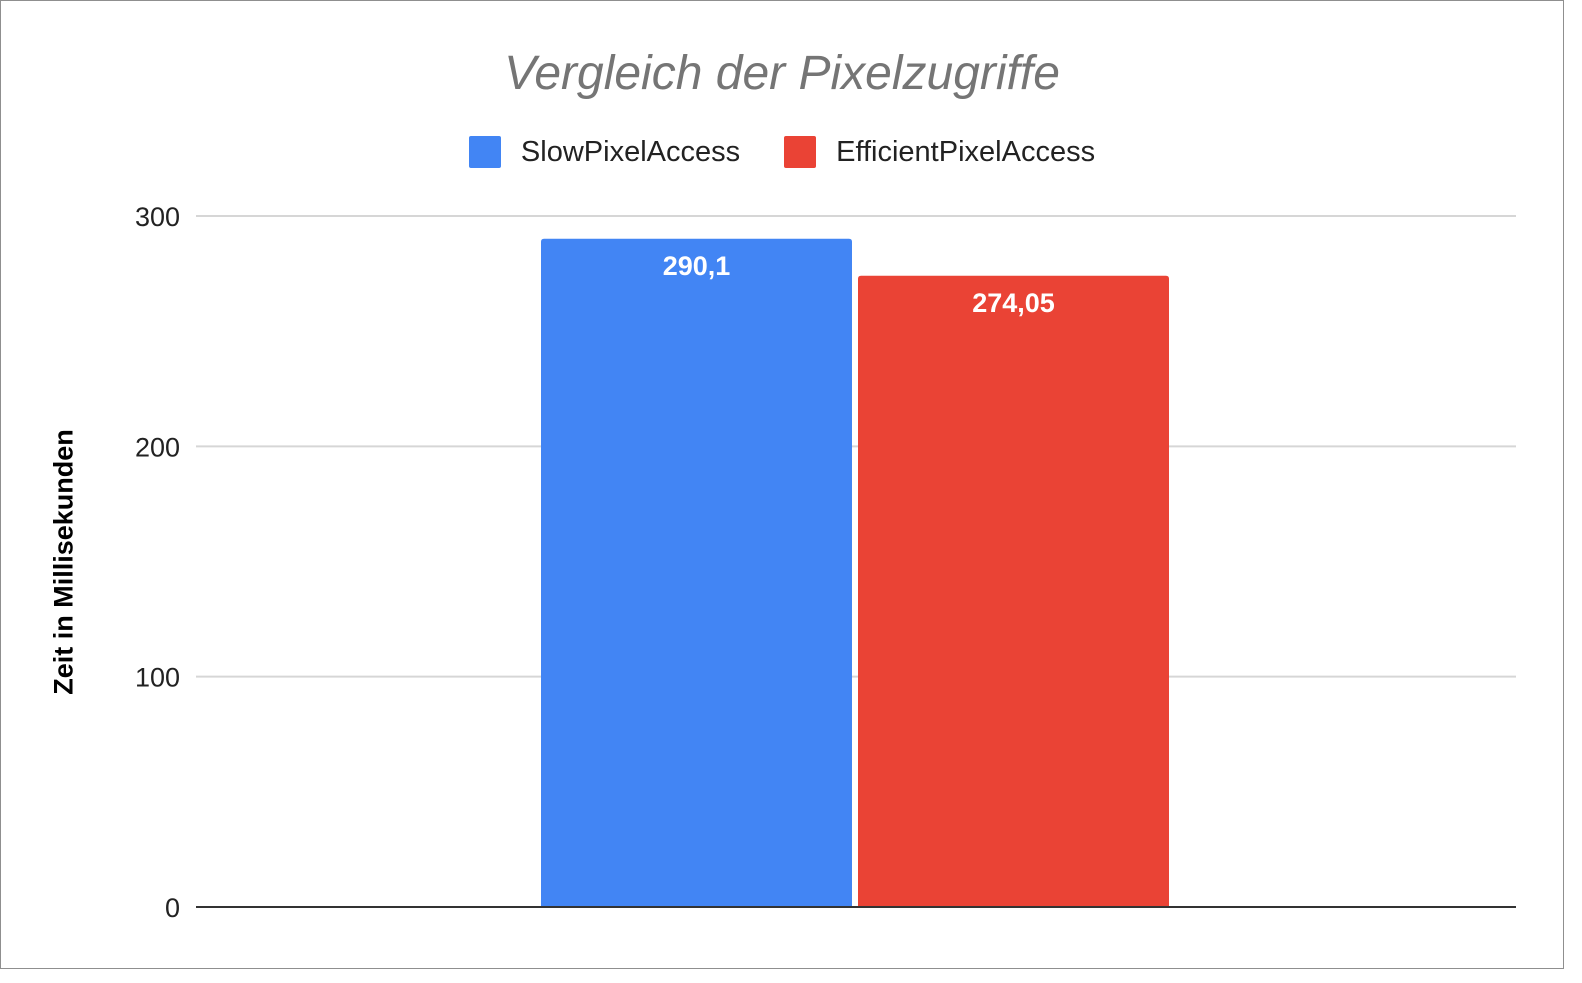 The height and width of the screenshot is (983, 1582). What do you see at coordinates (1013, 303) in the screenshot?
I see `data-label-efficientpixelaccess: 274,05` at bounding box center [1013, 303].